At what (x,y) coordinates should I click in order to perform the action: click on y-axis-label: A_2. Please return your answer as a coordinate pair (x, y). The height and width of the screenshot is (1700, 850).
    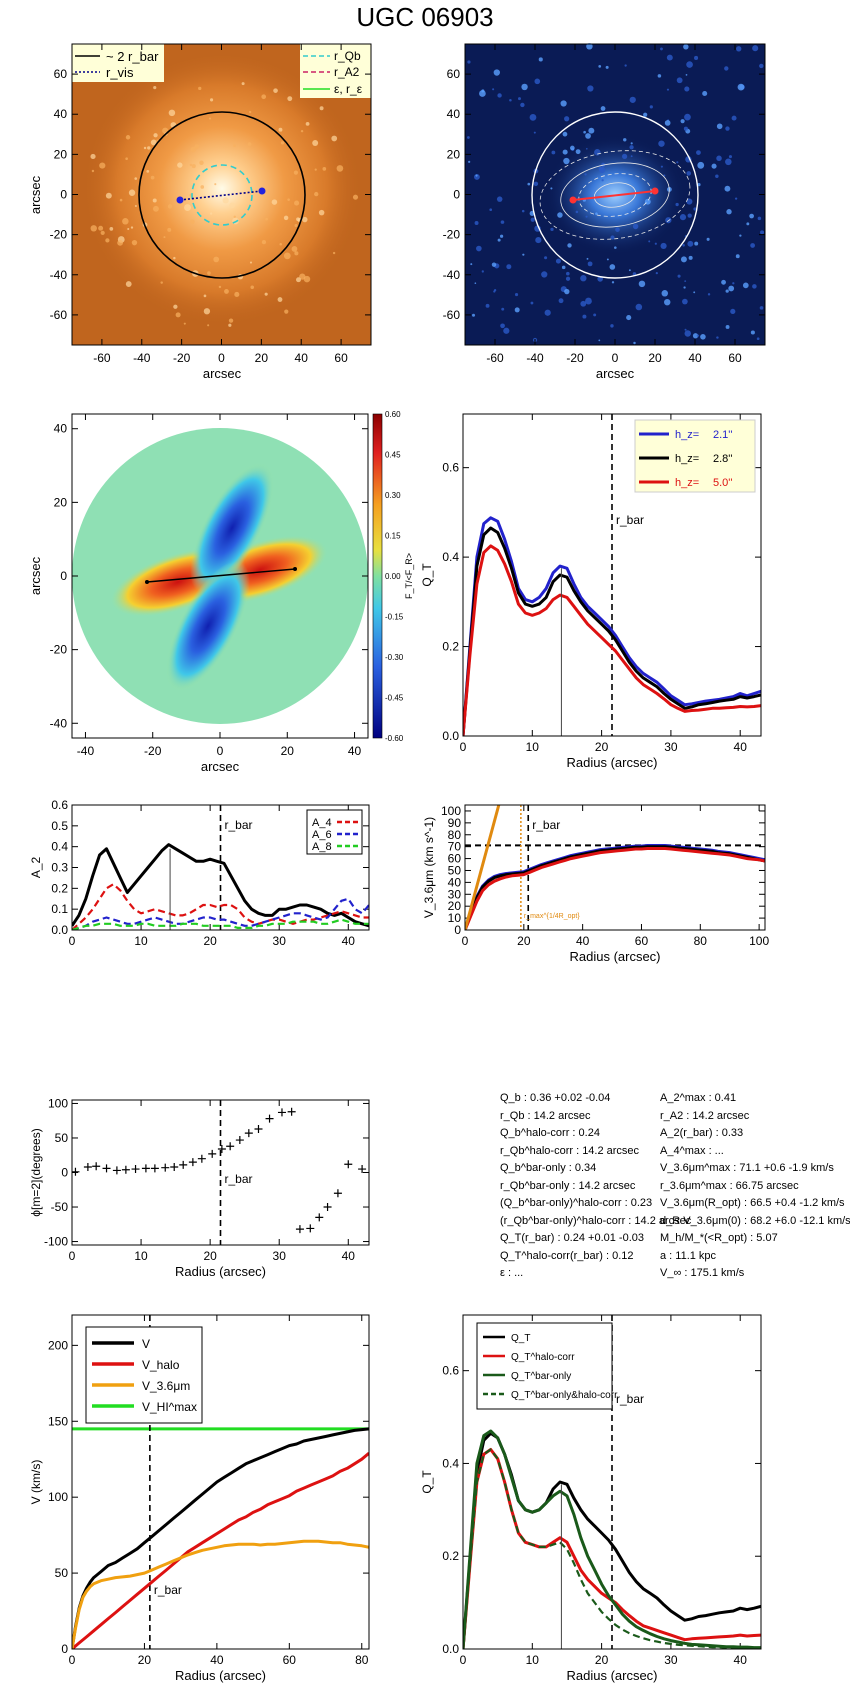
    Looking at the image, I should click on (36, 868).